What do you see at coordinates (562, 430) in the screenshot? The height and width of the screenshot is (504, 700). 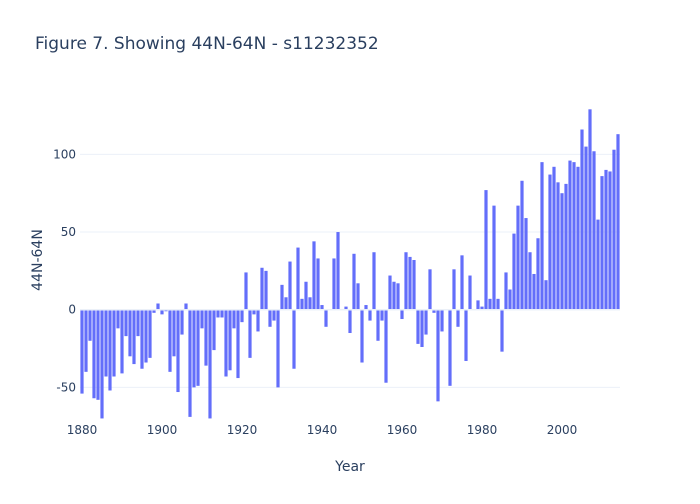 I see `x-tick-label: 2000` at bounding box center [562, 430].